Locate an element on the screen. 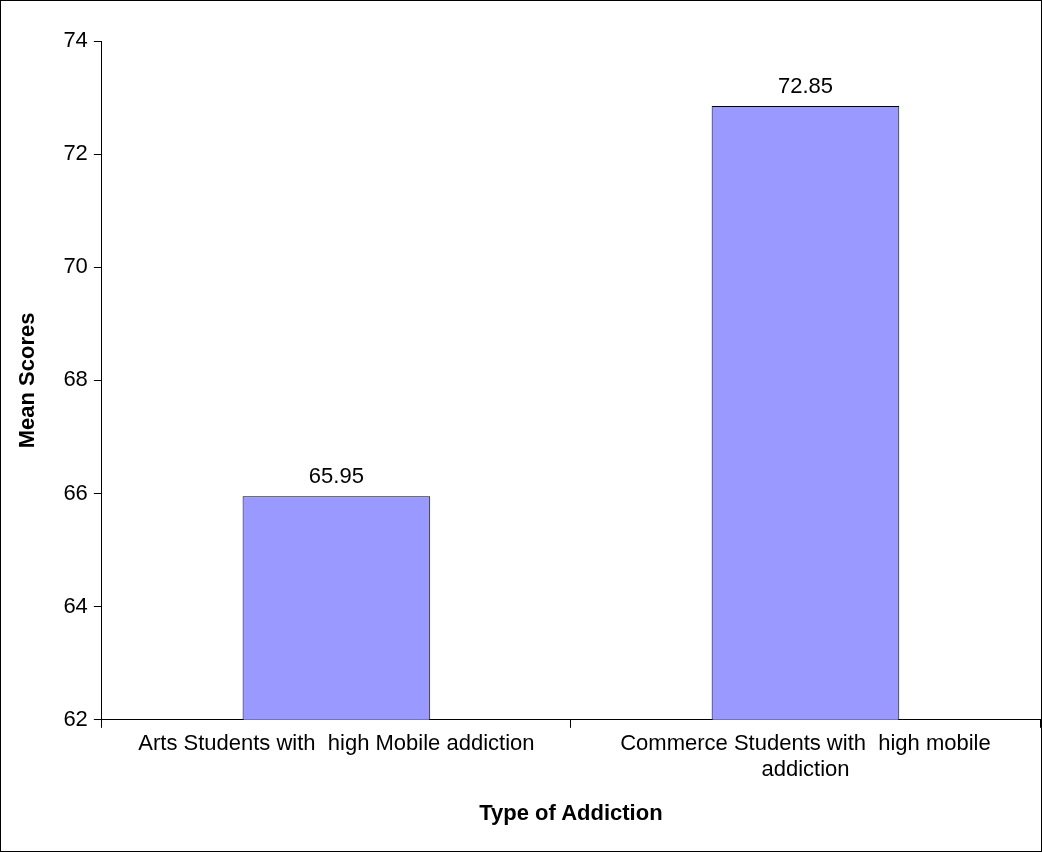 The image size is (1042, 852). data-label: 65.95 is located at coordinates (336, 476).